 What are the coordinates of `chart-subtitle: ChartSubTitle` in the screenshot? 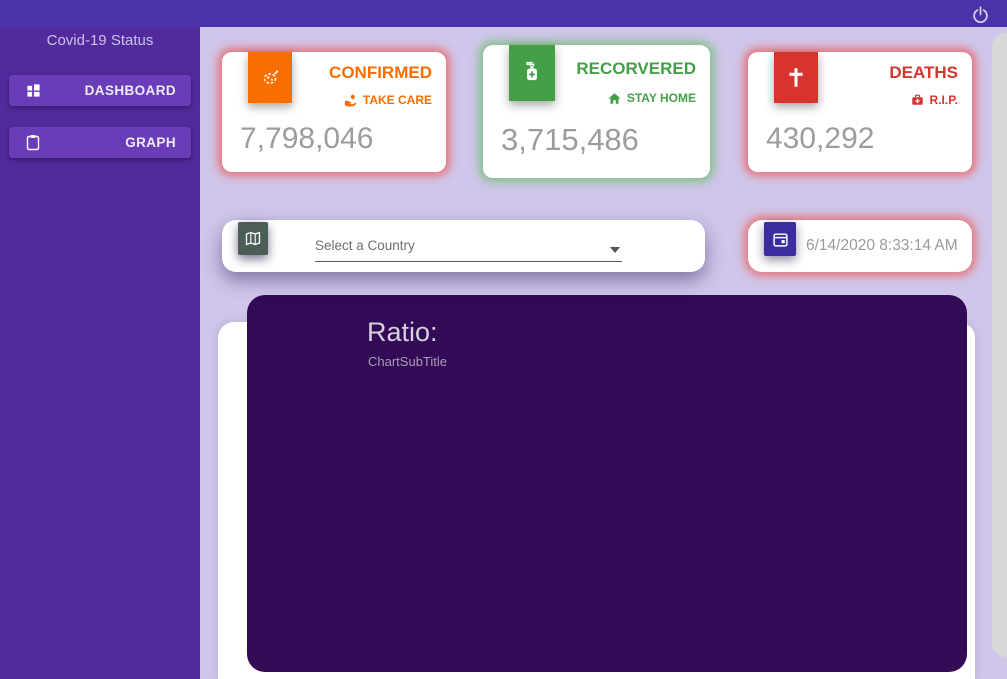 It's located at (407, 361).